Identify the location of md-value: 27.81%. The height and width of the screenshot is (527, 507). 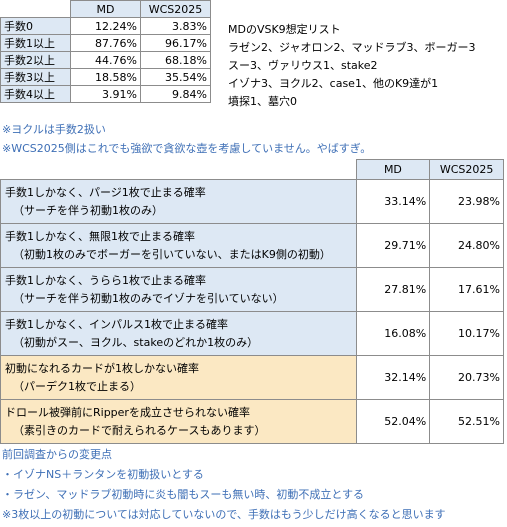
(393, 289).